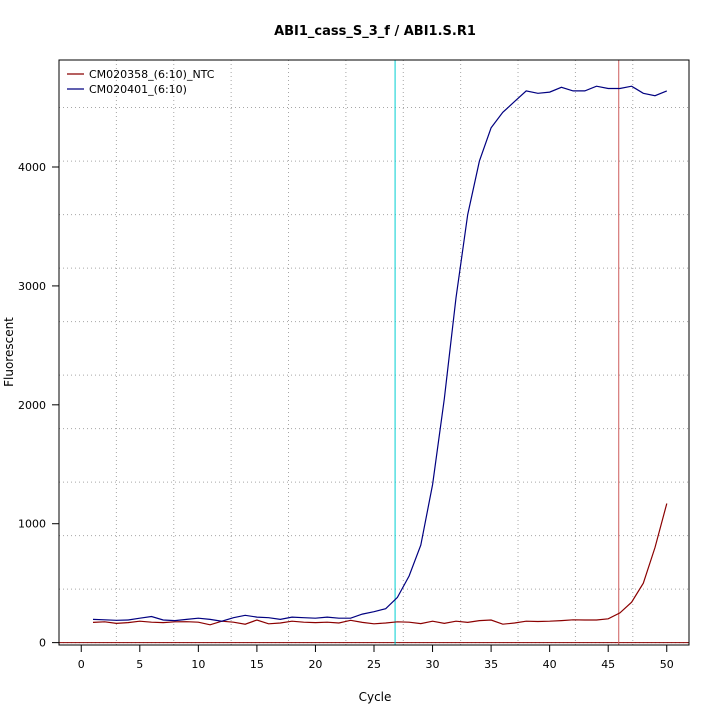 The height and width of the screenshot is (720, 720). What do you see at coordinates (32, 405) in the screenshot?
I see `y-tick-label: 2000` at bounding box center [32, 405].